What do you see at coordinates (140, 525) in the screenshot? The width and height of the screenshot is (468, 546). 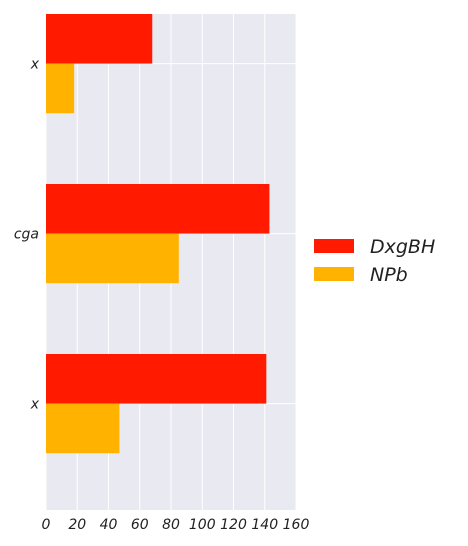 I see `x-tick-label: 60` at bounding box center [140, 525].